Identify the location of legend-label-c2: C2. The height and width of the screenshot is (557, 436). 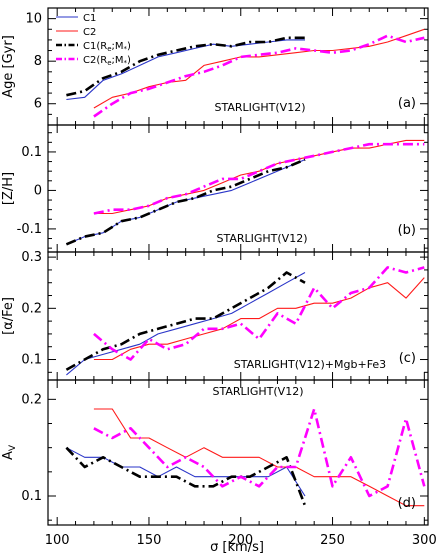
(89, 32).